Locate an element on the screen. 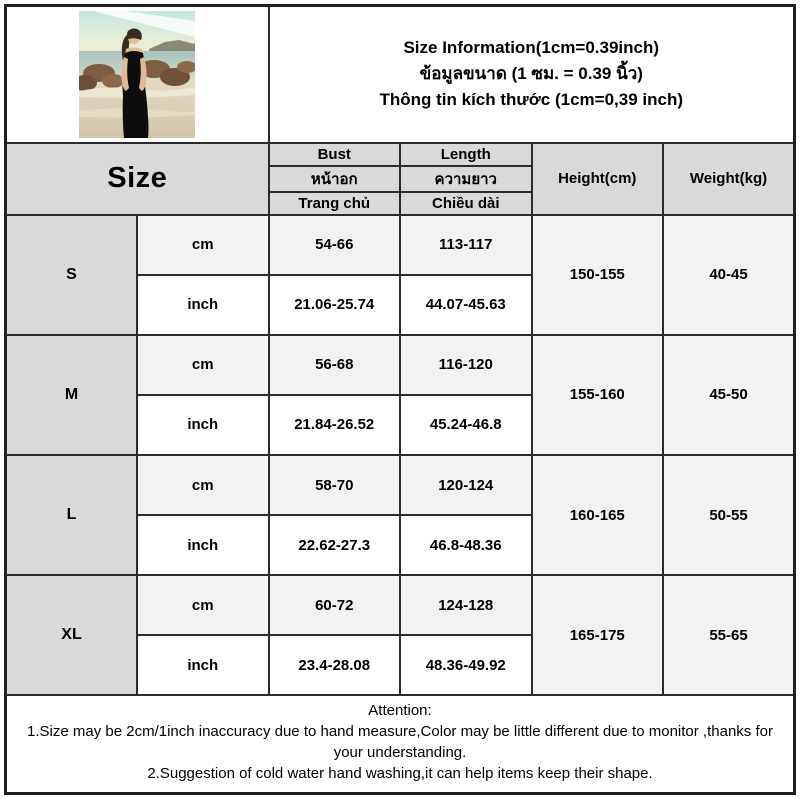  header-row-th: หน้าอก ความยาว is located at coordinates (400, 178).